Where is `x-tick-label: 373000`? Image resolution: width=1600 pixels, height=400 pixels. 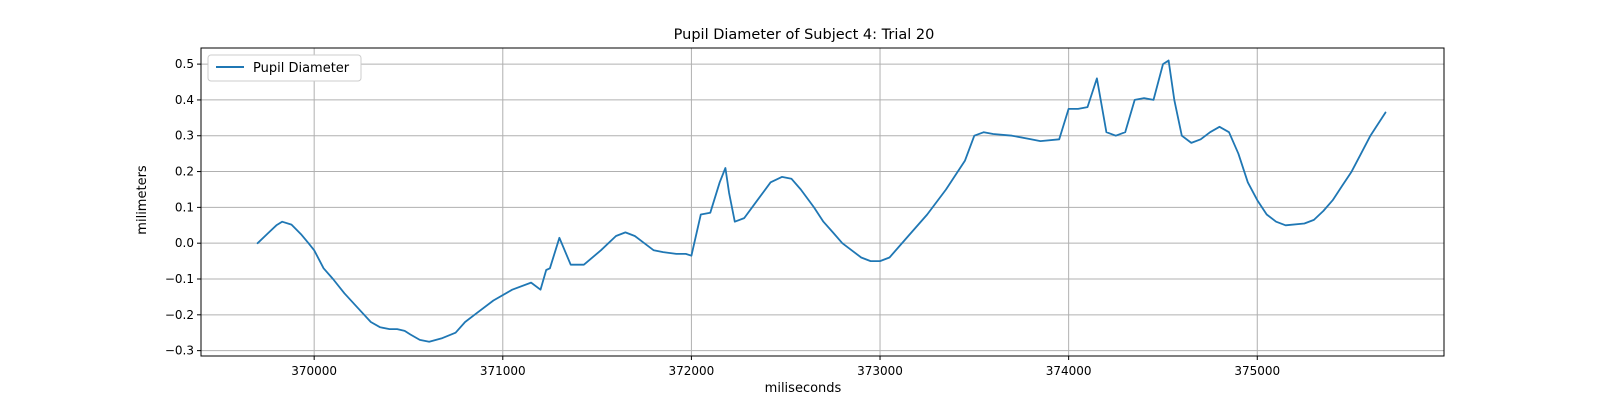
x-tick-label: 373000 is located at coordinates (880, 371).